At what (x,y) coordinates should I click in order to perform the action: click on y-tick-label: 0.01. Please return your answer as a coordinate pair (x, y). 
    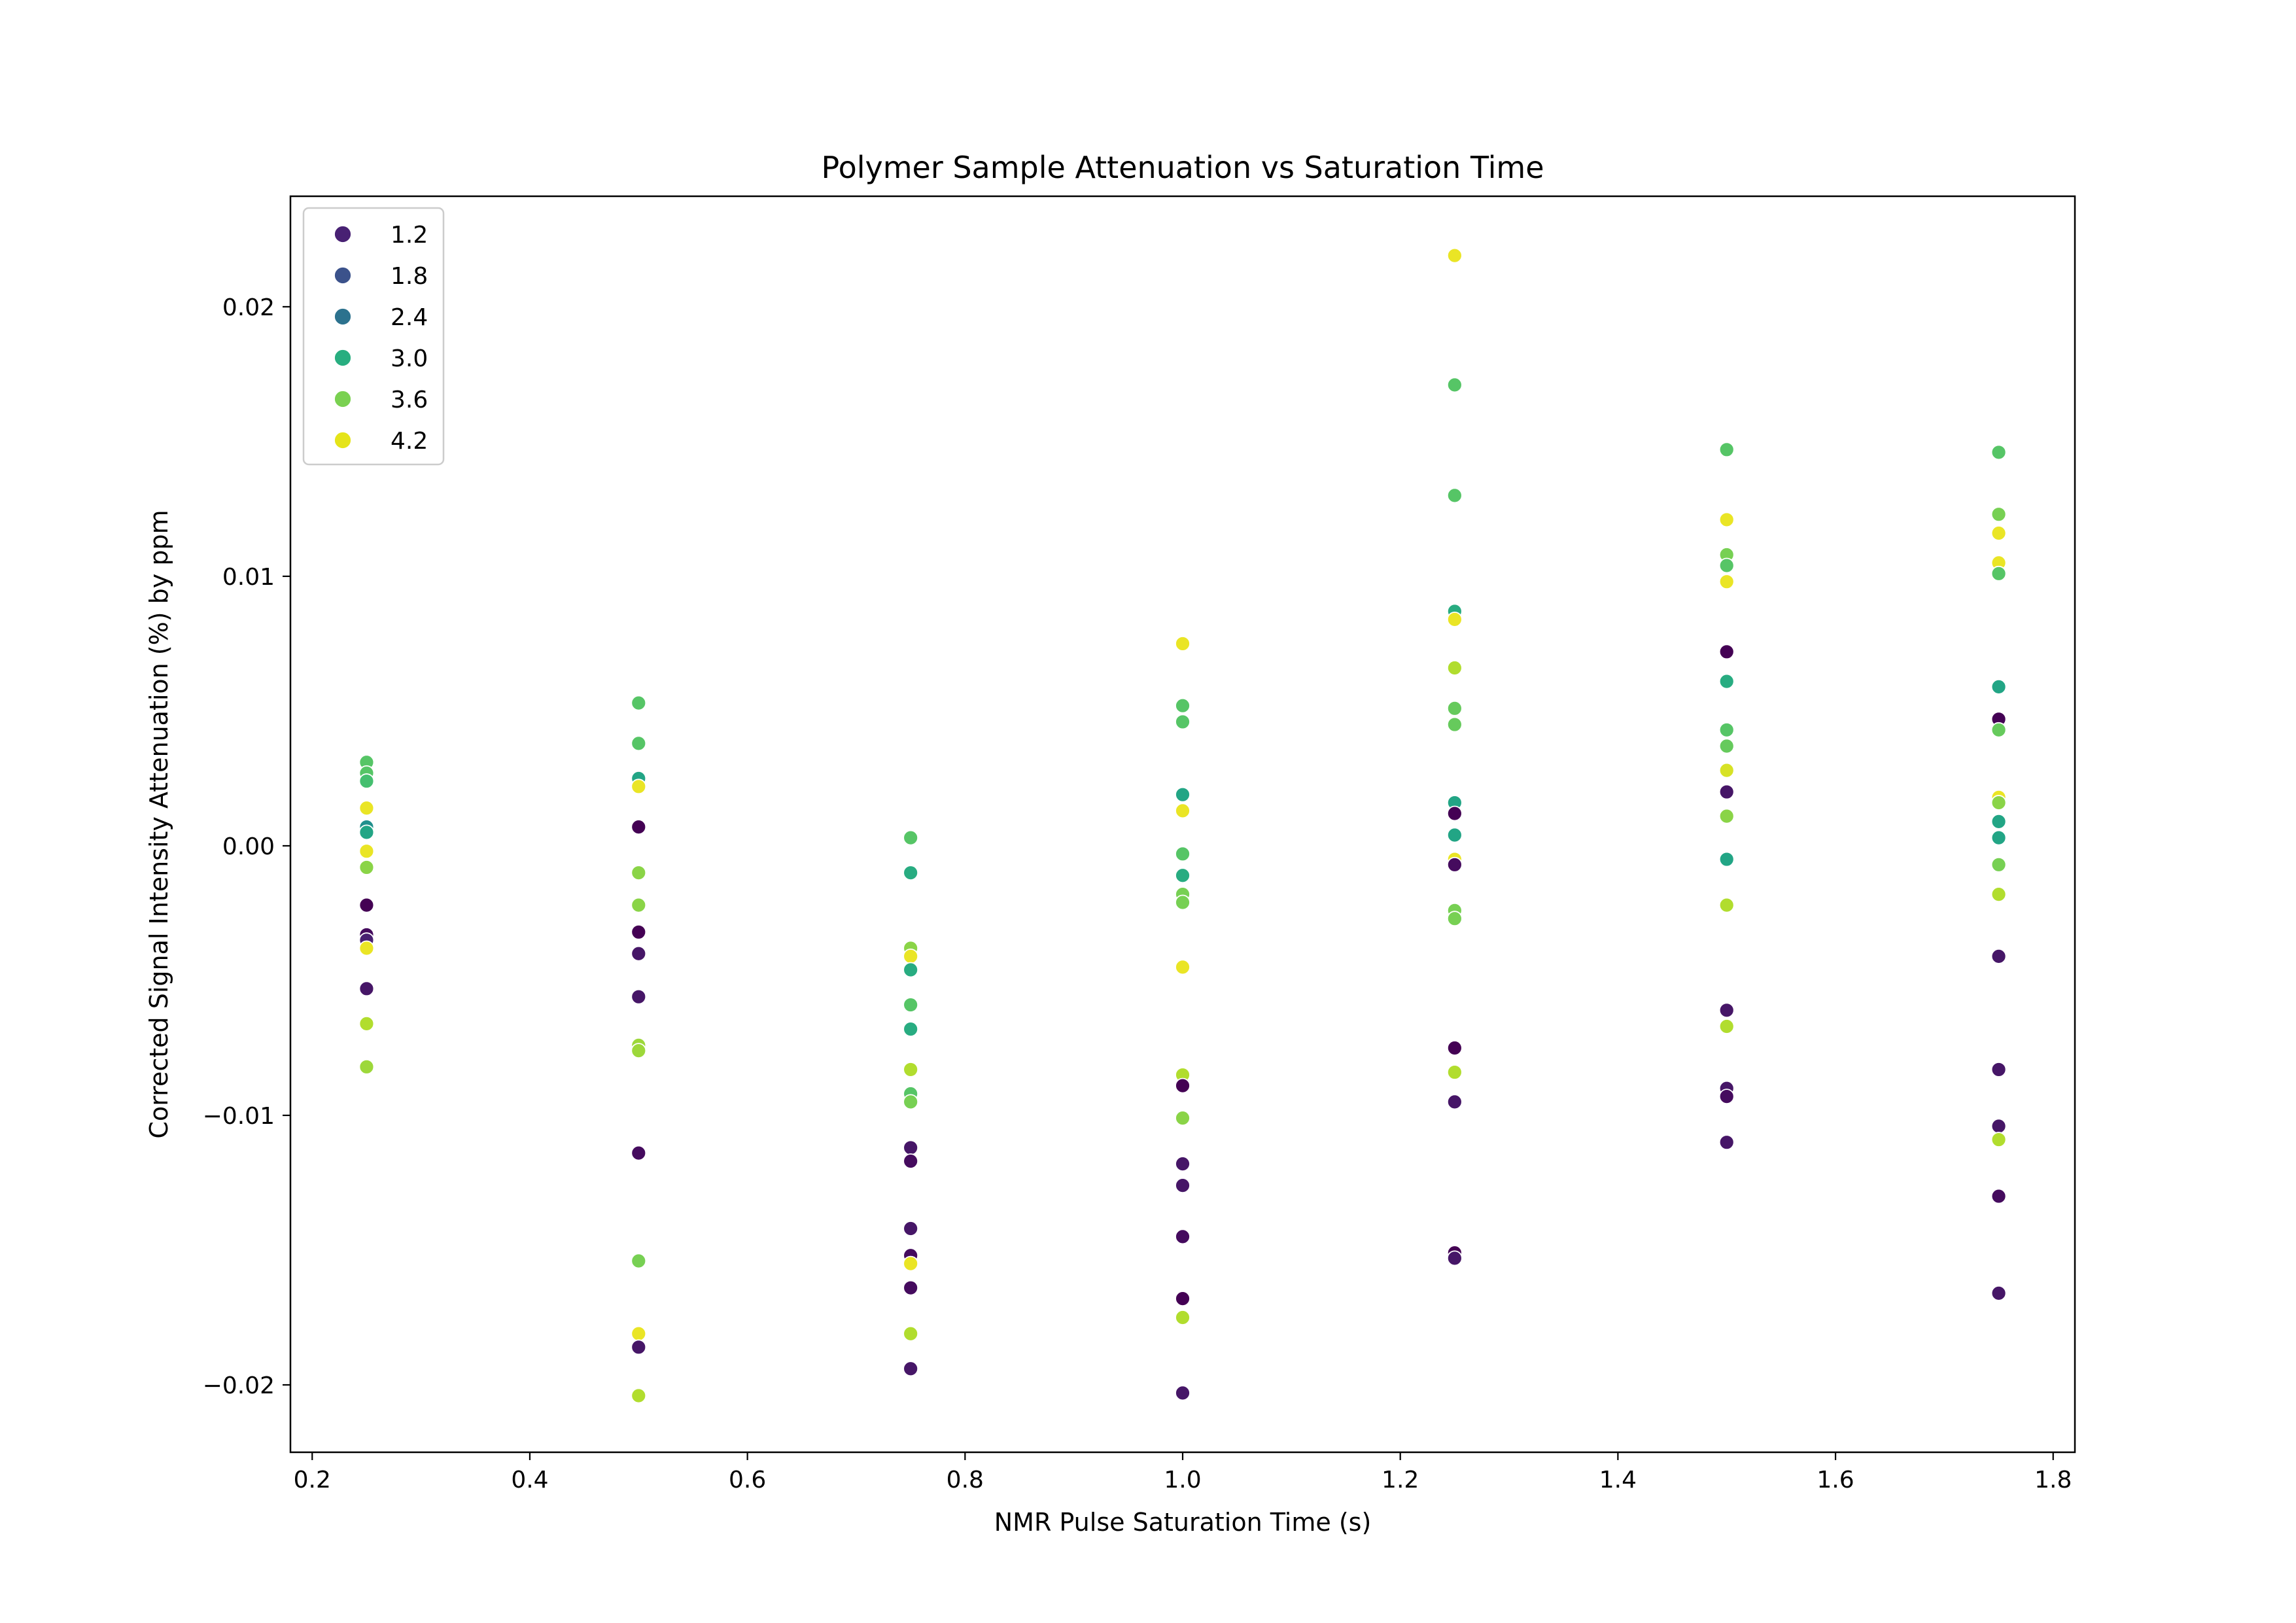
    Looking at the image, I should click on (248, 577).